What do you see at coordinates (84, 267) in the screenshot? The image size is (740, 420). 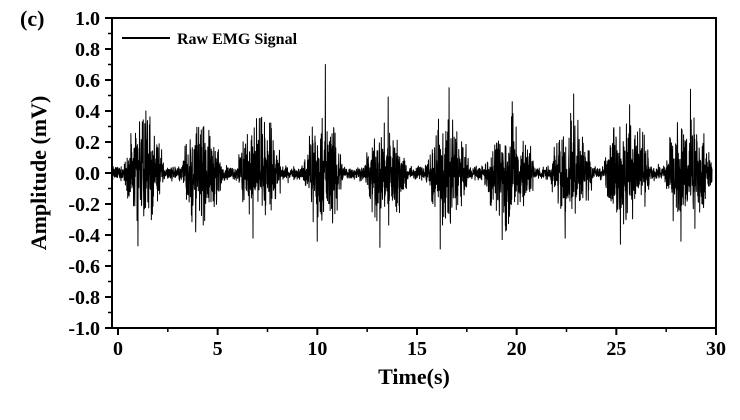 I see `y-tick-label: -0.6` at bounding box center [84, 267].